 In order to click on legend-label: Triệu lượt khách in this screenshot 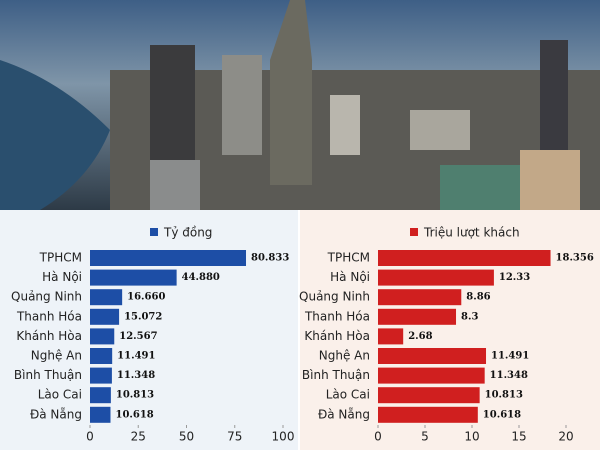, I will do `click(471, 233)`.